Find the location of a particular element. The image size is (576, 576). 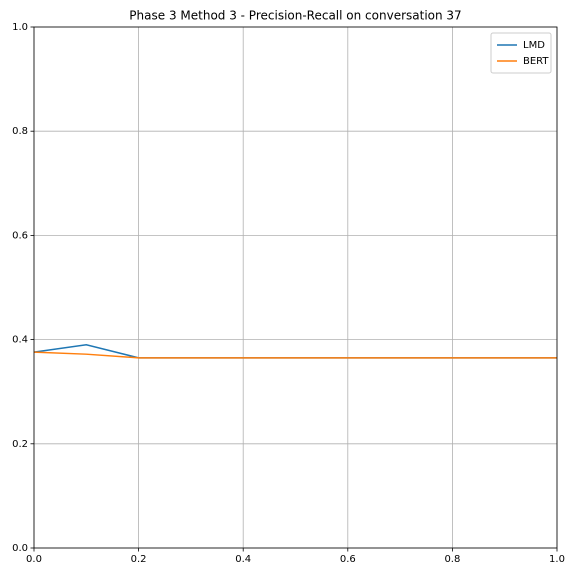

legend-box is located at coordinates (521, 53).